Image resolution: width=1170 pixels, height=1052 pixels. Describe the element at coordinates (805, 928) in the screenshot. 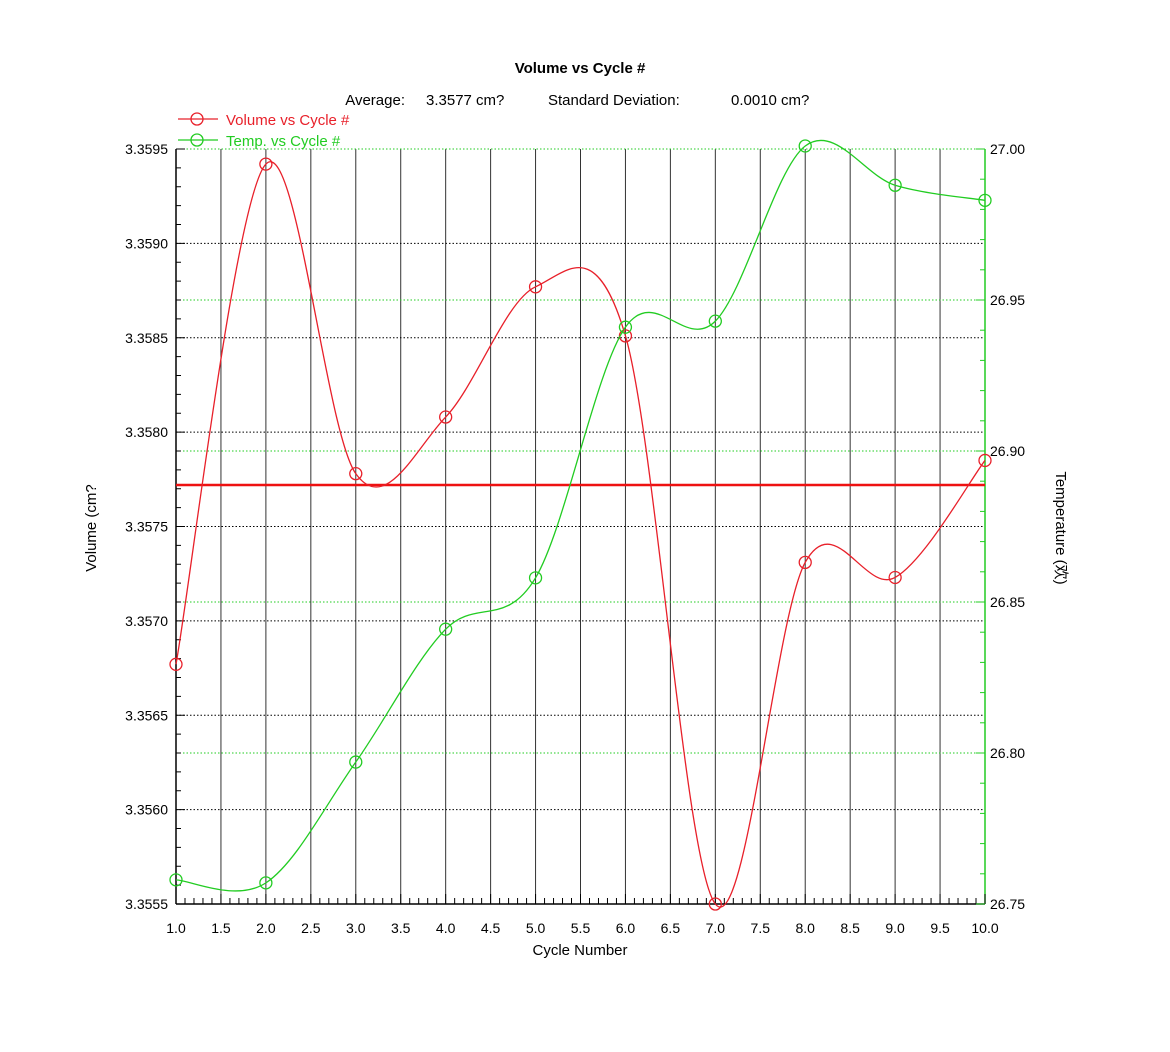

I see `x-tick-label: 8.0` at that location.